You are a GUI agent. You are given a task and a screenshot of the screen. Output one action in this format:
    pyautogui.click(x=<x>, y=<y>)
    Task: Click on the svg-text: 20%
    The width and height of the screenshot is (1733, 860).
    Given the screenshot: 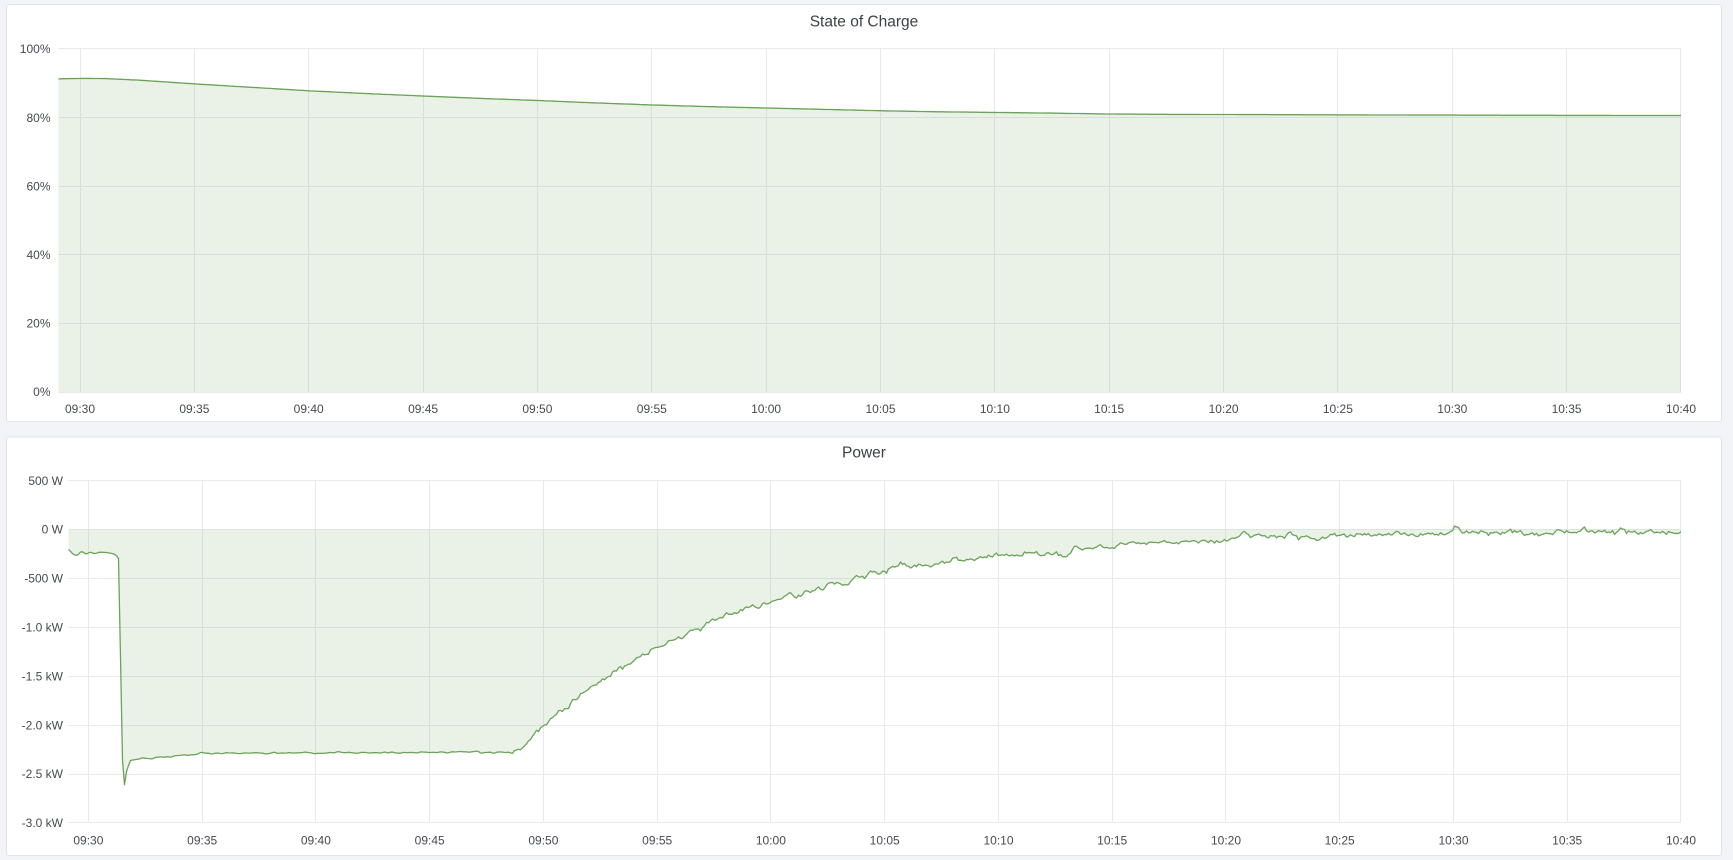 What is the action you would take?
    pyautogui.click(x=38, y=324)
    